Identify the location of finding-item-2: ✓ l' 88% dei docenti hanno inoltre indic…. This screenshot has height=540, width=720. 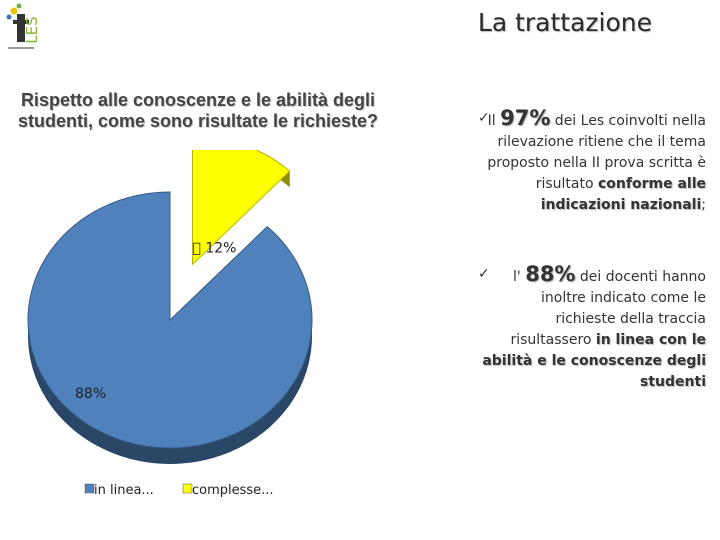
(592, 328).